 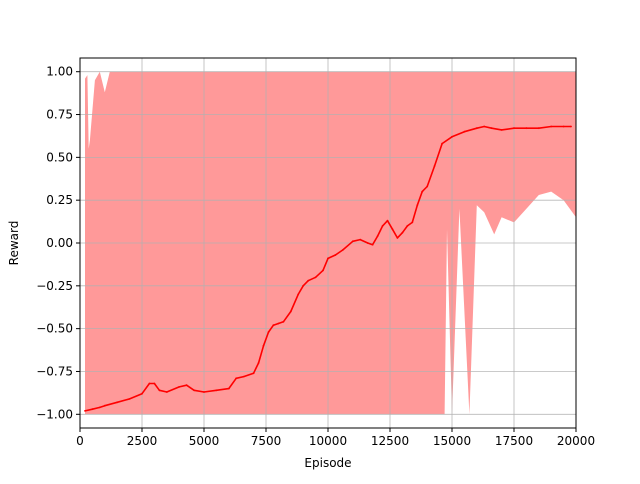 What do you see at coordinates (80, 441) in the screenshot?
I see `x-tick-label: 0` at bounding box center [80, 441].